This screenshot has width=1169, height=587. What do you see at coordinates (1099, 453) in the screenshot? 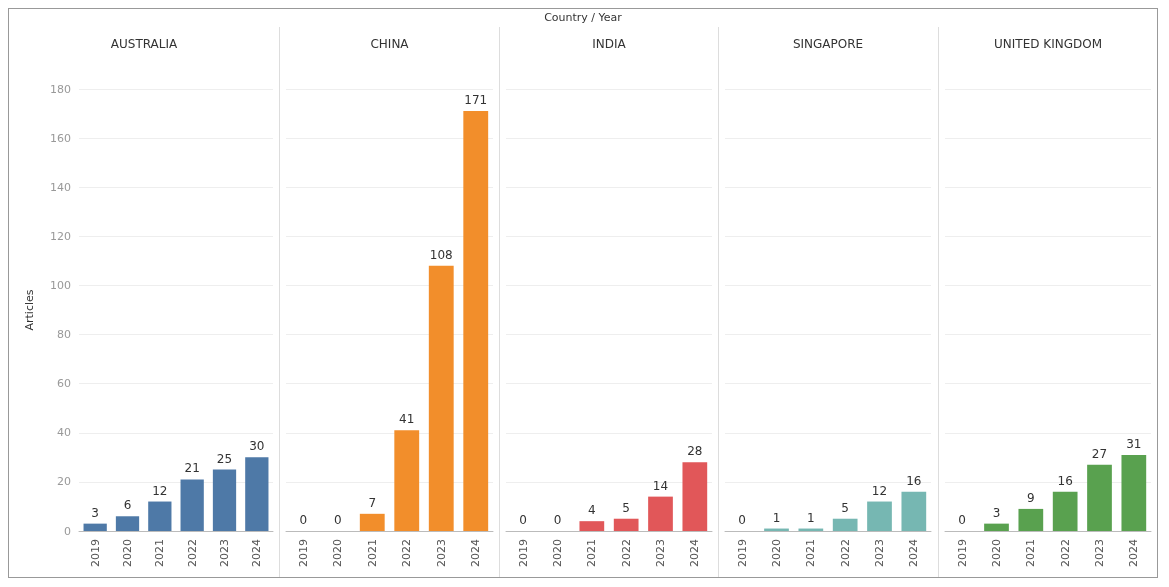
I see `data-label: 27` at bounding box center [1099, 453].